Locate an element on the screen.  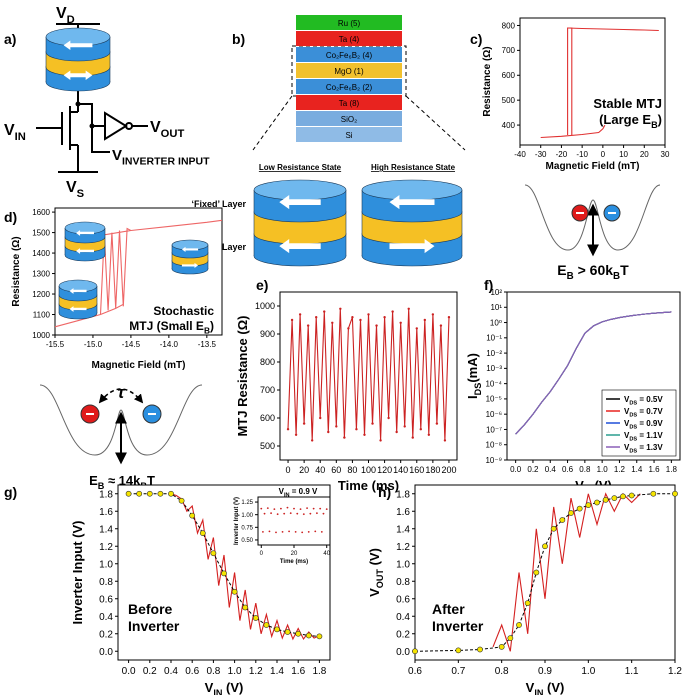
x-tick-label: 1.4 is located at coordinates (277, 671).